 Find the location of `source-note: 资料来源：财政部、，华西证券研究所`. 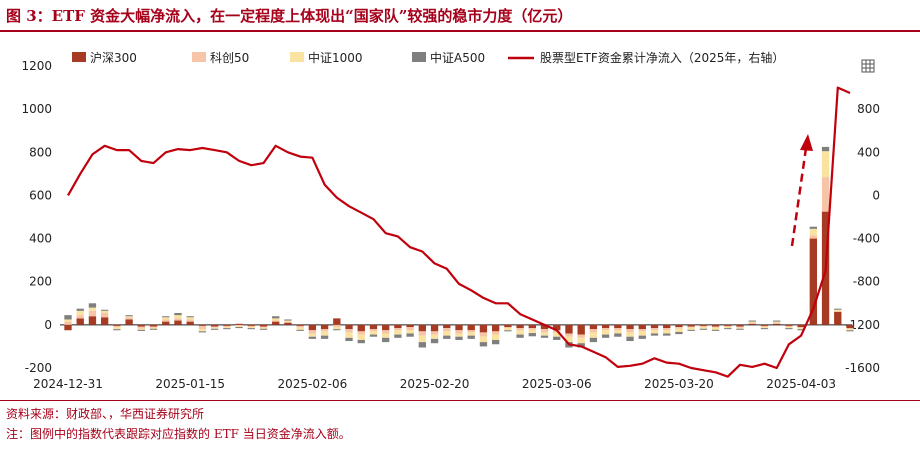

source-note: 资料来源：财政部、，华西证券研究所 is located at coordinates (105, 414).